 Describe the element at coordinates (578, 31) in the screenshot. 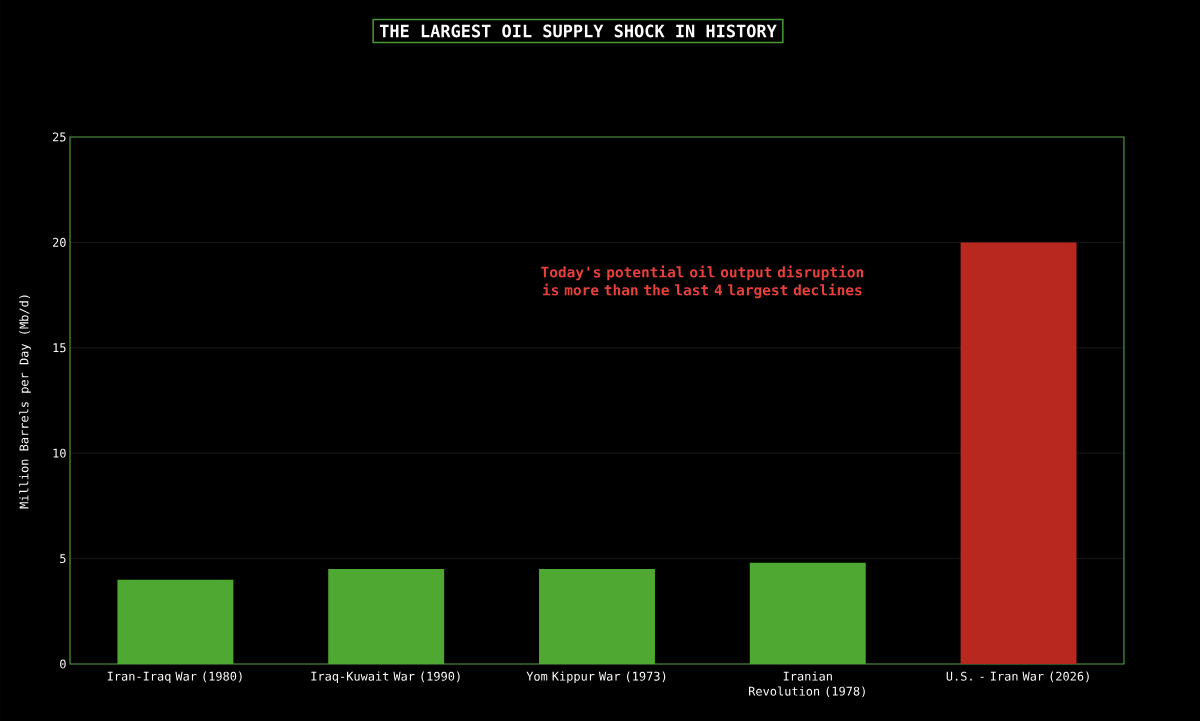

I see `chart-title: THE LARGEST OIL SUPPLY SHOCK IN HISTORY` at that location.